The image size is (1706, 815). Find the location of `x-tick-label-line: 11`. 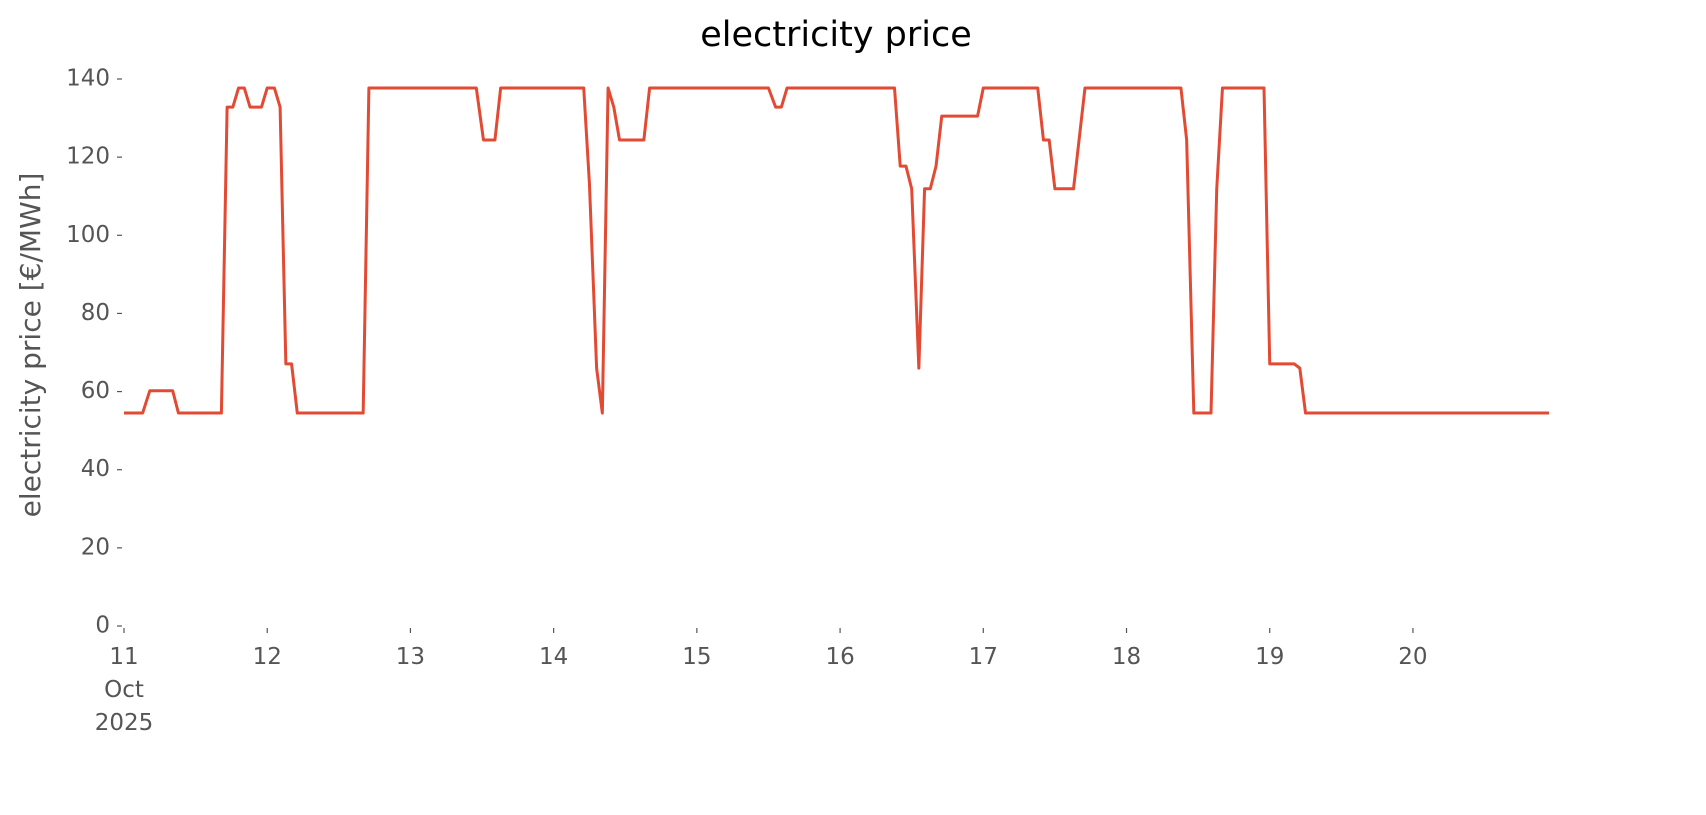

x-tick-label-line: 11 is located at coordinates (123, 657).